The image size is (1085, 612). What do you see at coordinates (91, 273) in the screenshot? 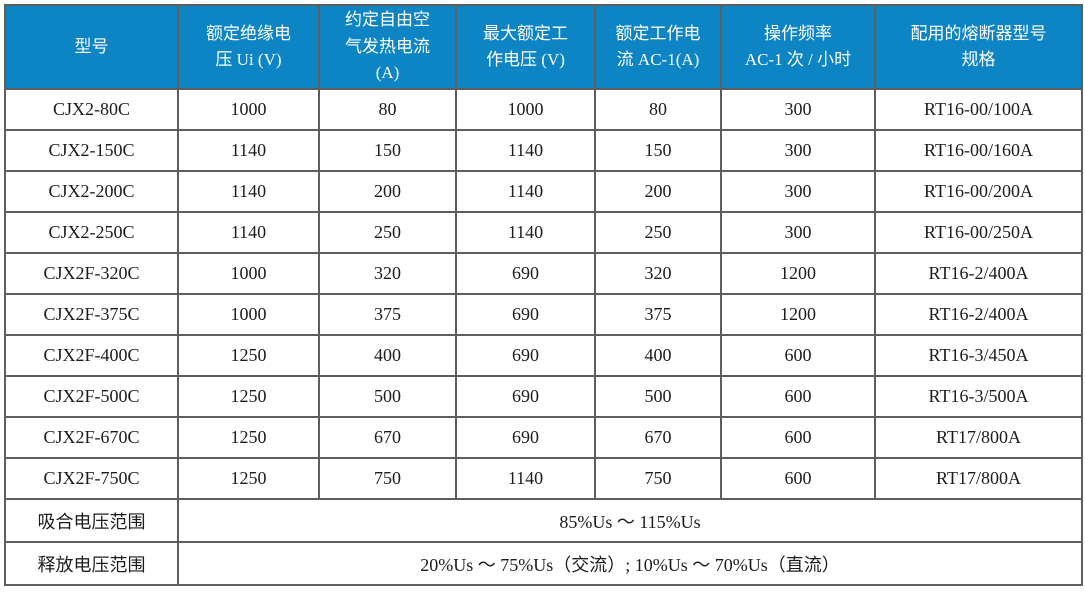
I see `model-cell: CJX2F-320C` at bounding box center [91, 273].